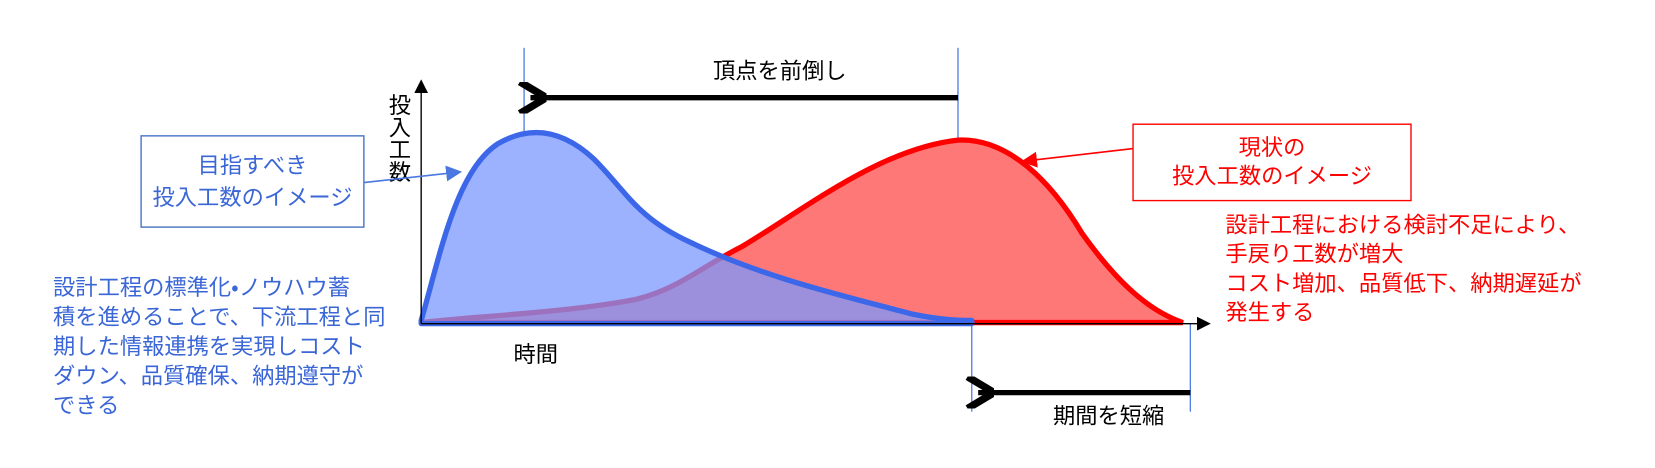 This screenshot has width=1655, height=468. I want to click on target-box, so click(252, 181).